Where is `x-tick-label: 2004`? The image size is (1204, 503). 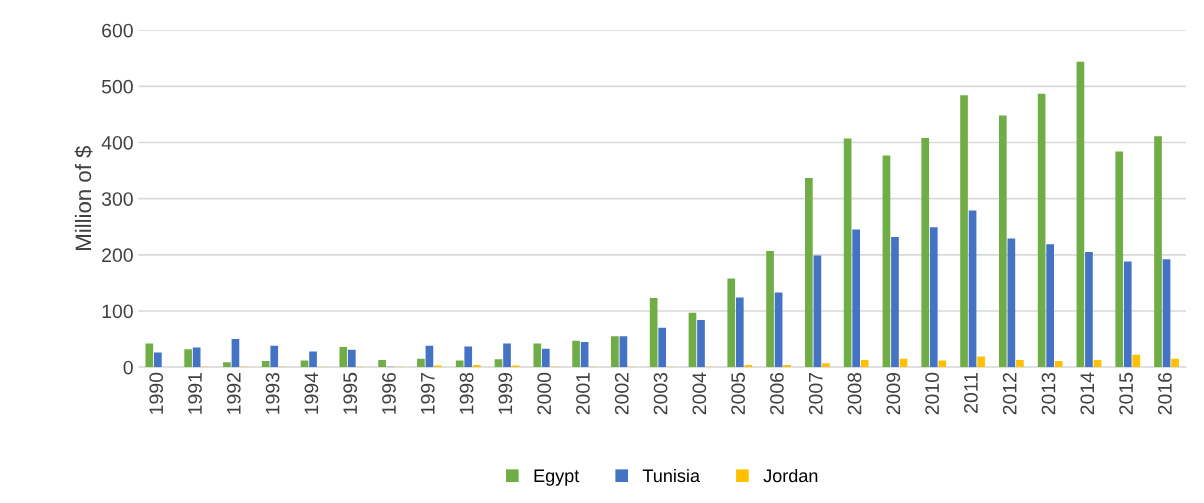 x-tick-label: 2004 is located at coordinates (699, 393).